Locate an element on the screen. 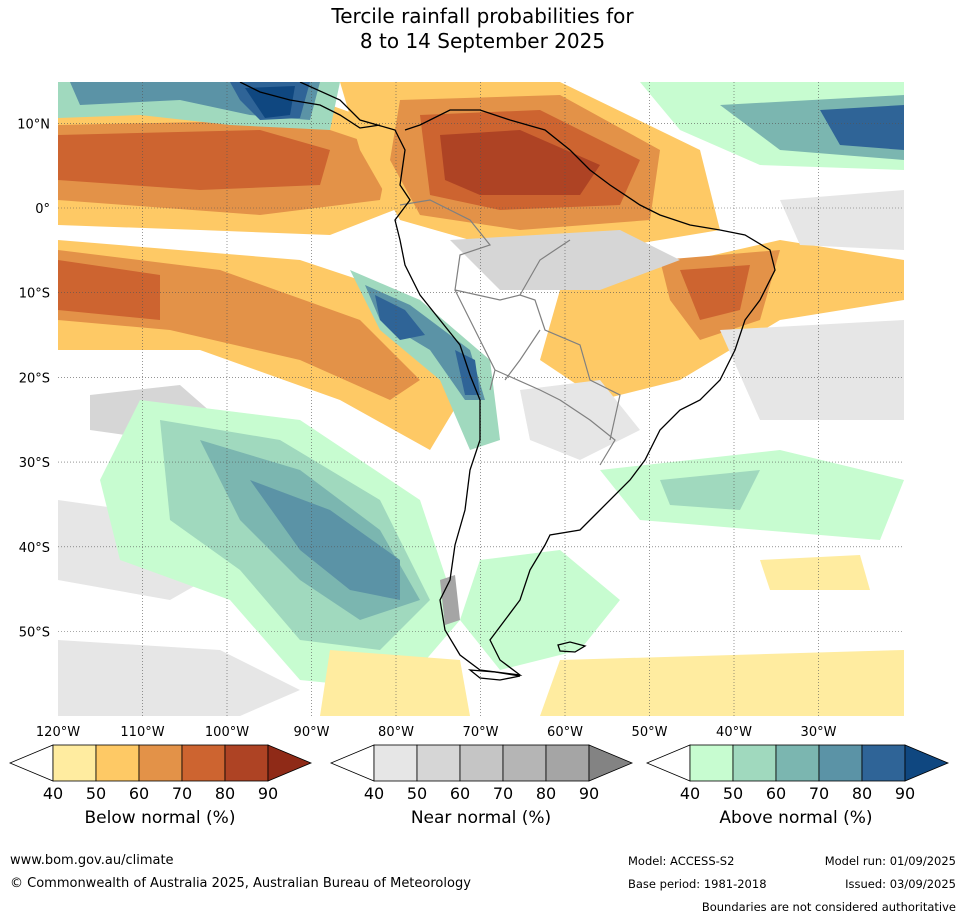  central-america-coast is located at coordinates (310, 105).